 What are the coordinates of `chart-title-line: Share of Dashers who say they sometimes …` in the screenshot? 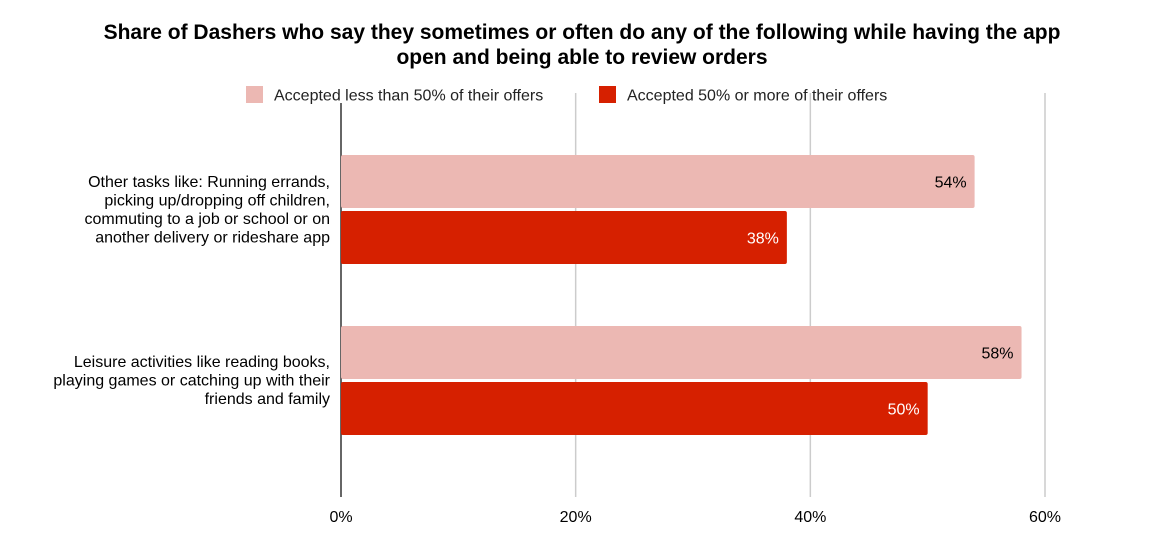 It's located at (582, 32).